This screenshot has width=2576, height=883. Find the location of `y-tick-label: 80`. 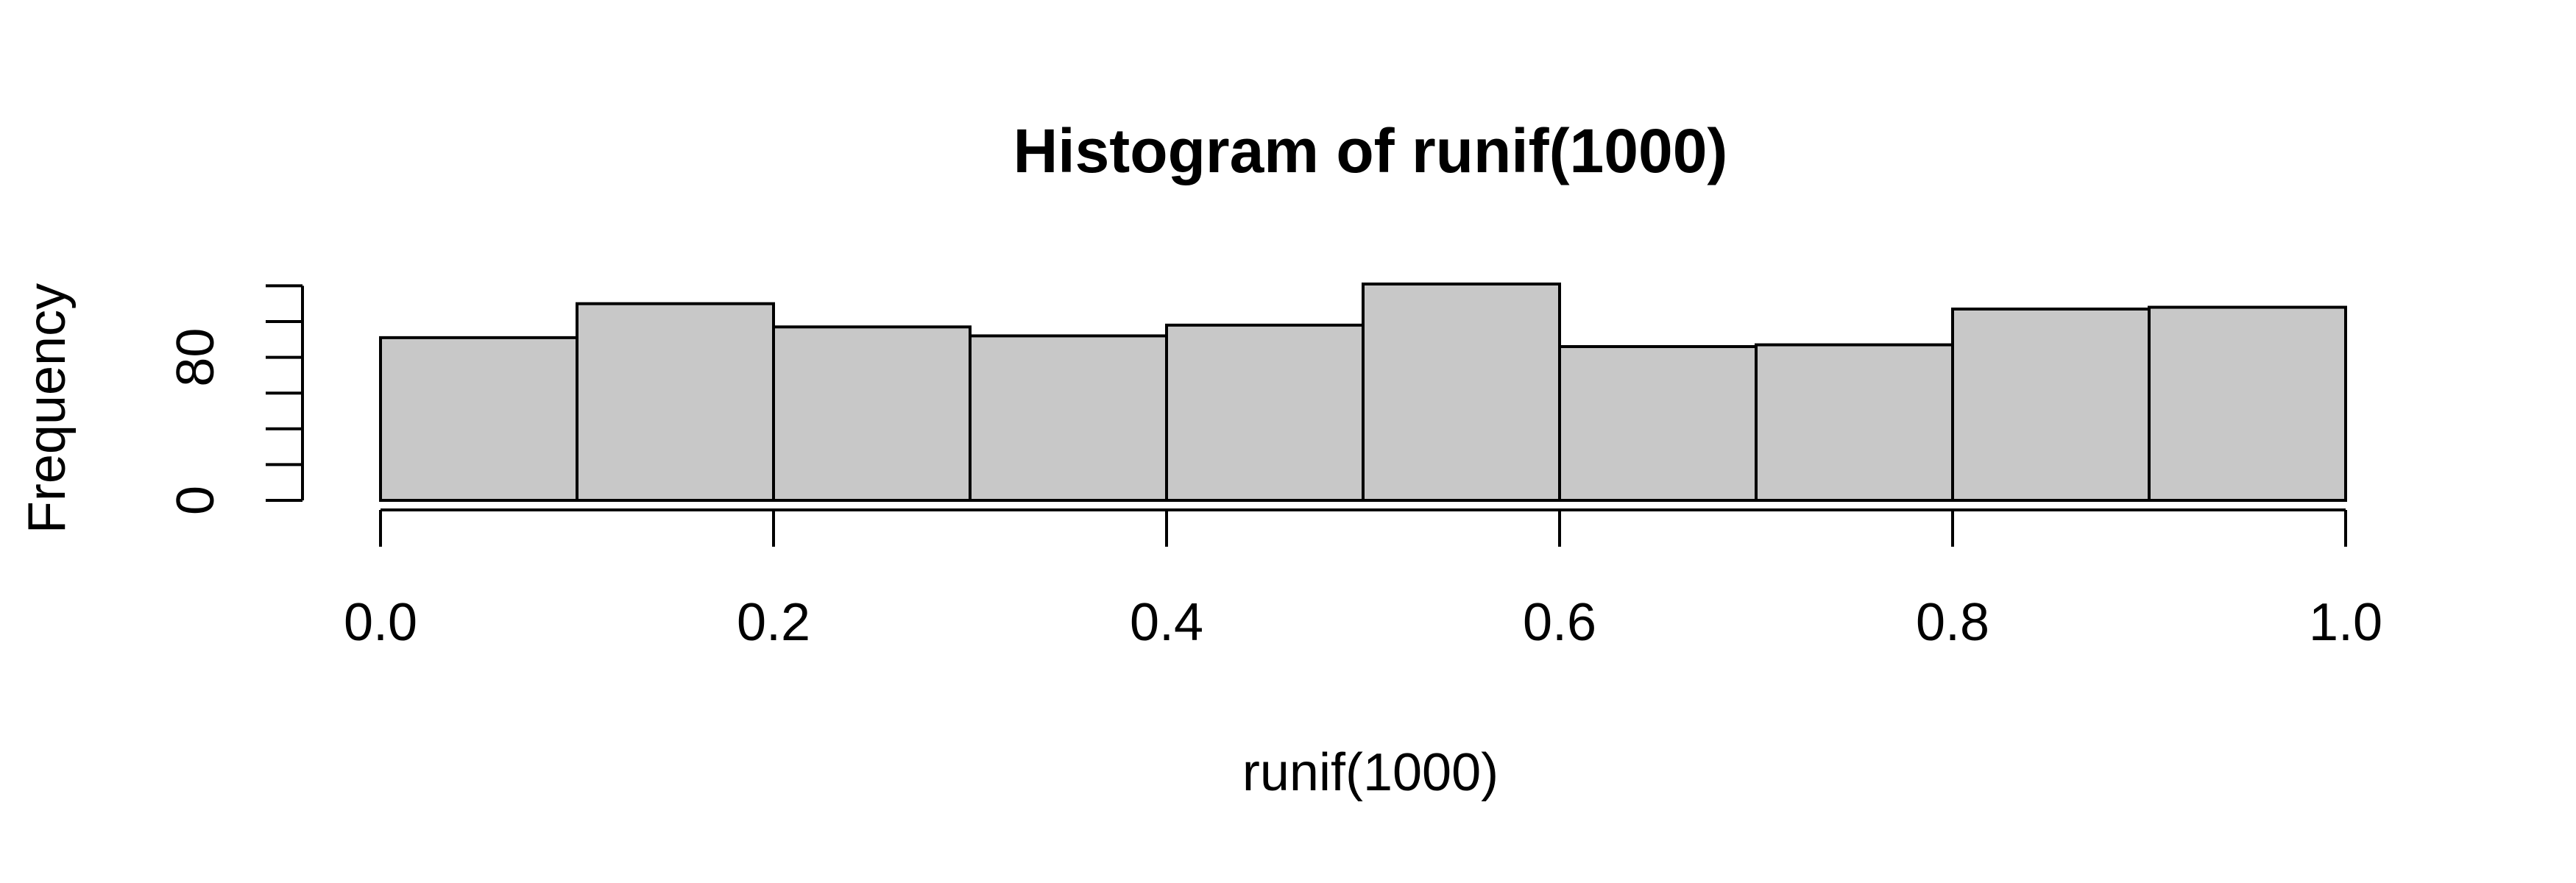

y-tick-label: 80 is located at coordinates (195, 358).